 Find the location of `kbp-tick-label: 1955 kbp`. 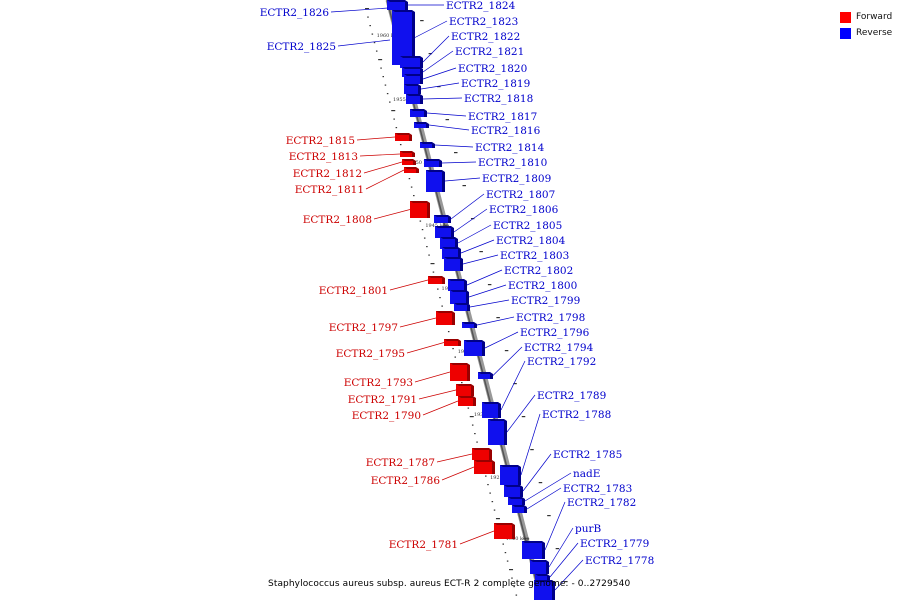

kbp-tick-label: 1955 kbp is located at coordinates (405, 100).